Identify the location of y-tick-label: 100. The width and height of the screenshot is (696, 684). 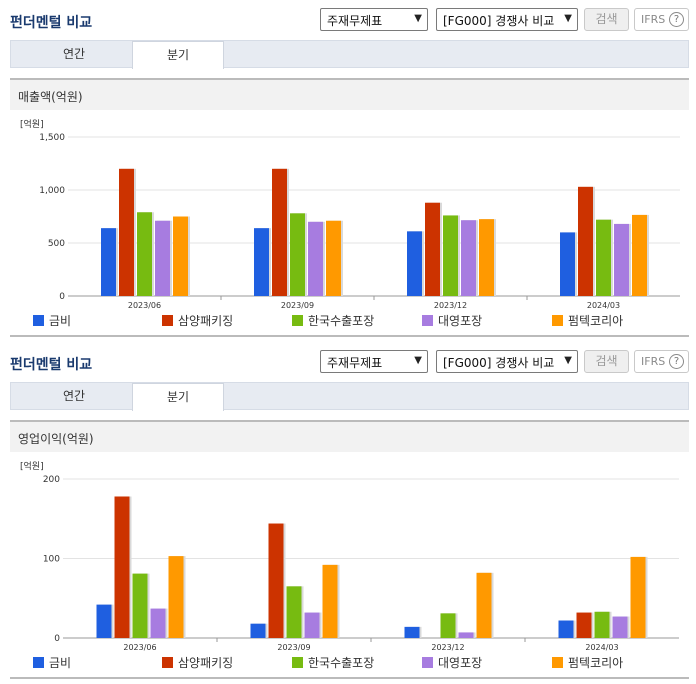
(51, 560).